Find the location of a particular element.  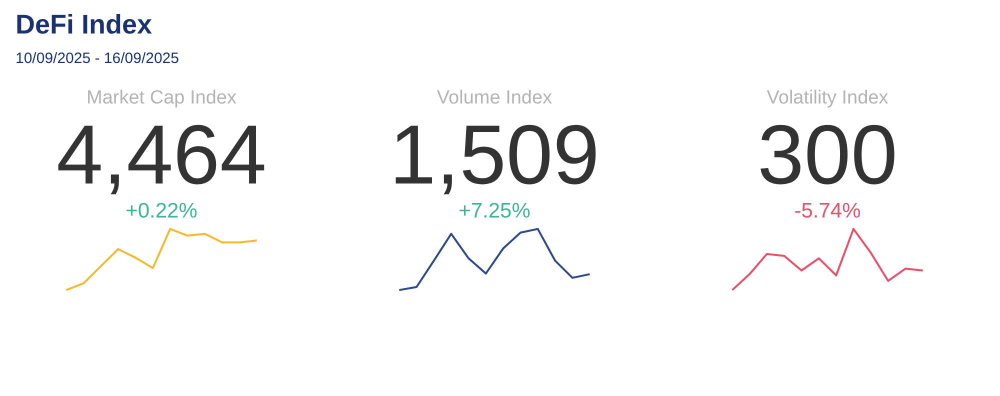

chart-title: Volatility Index is located at coordinates (827, 98).